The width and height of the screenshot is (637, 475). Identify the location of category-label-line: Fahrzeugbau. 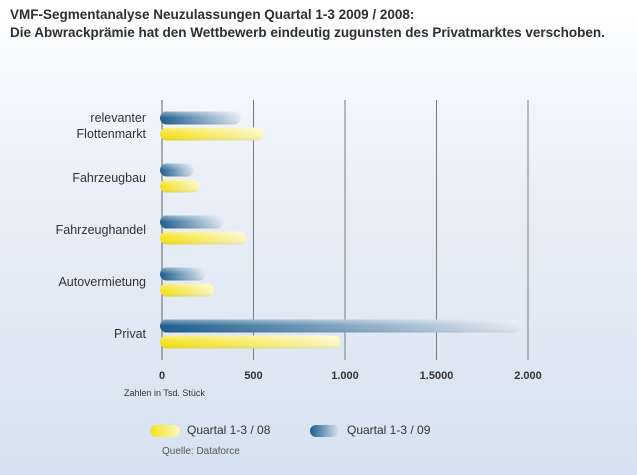
(109, 178).